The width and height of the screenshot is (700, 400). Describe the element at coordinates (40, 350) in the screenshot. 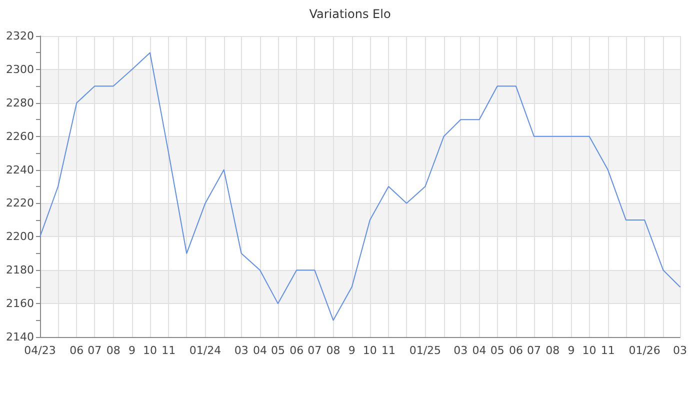

I see `x-tick-label: 04/23` at that location.